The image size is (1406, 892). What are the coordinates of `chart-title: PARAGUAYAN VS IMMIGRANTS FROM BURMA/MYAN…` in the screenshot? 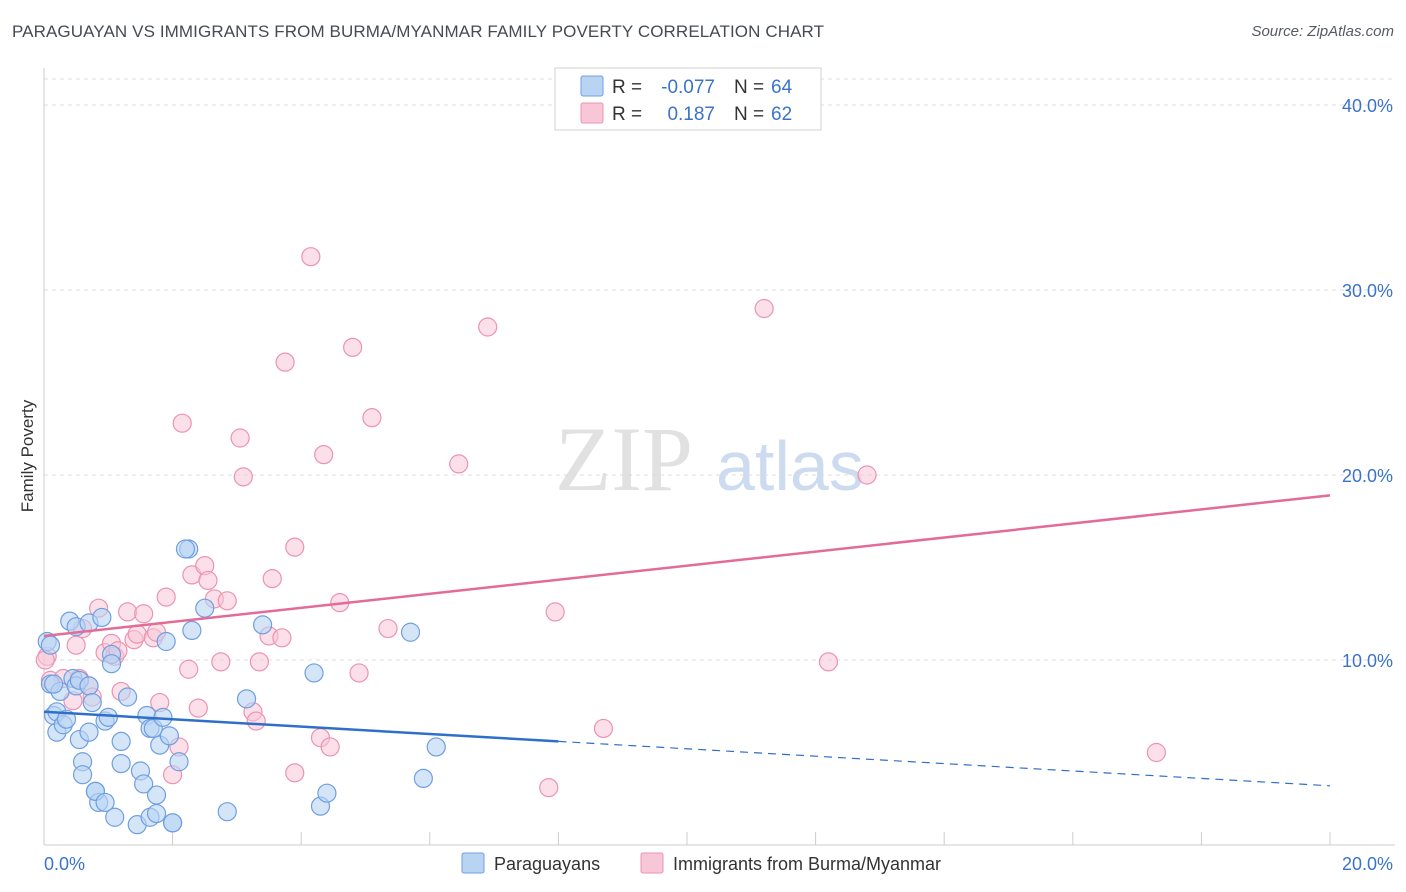 It's located at (418, 31).